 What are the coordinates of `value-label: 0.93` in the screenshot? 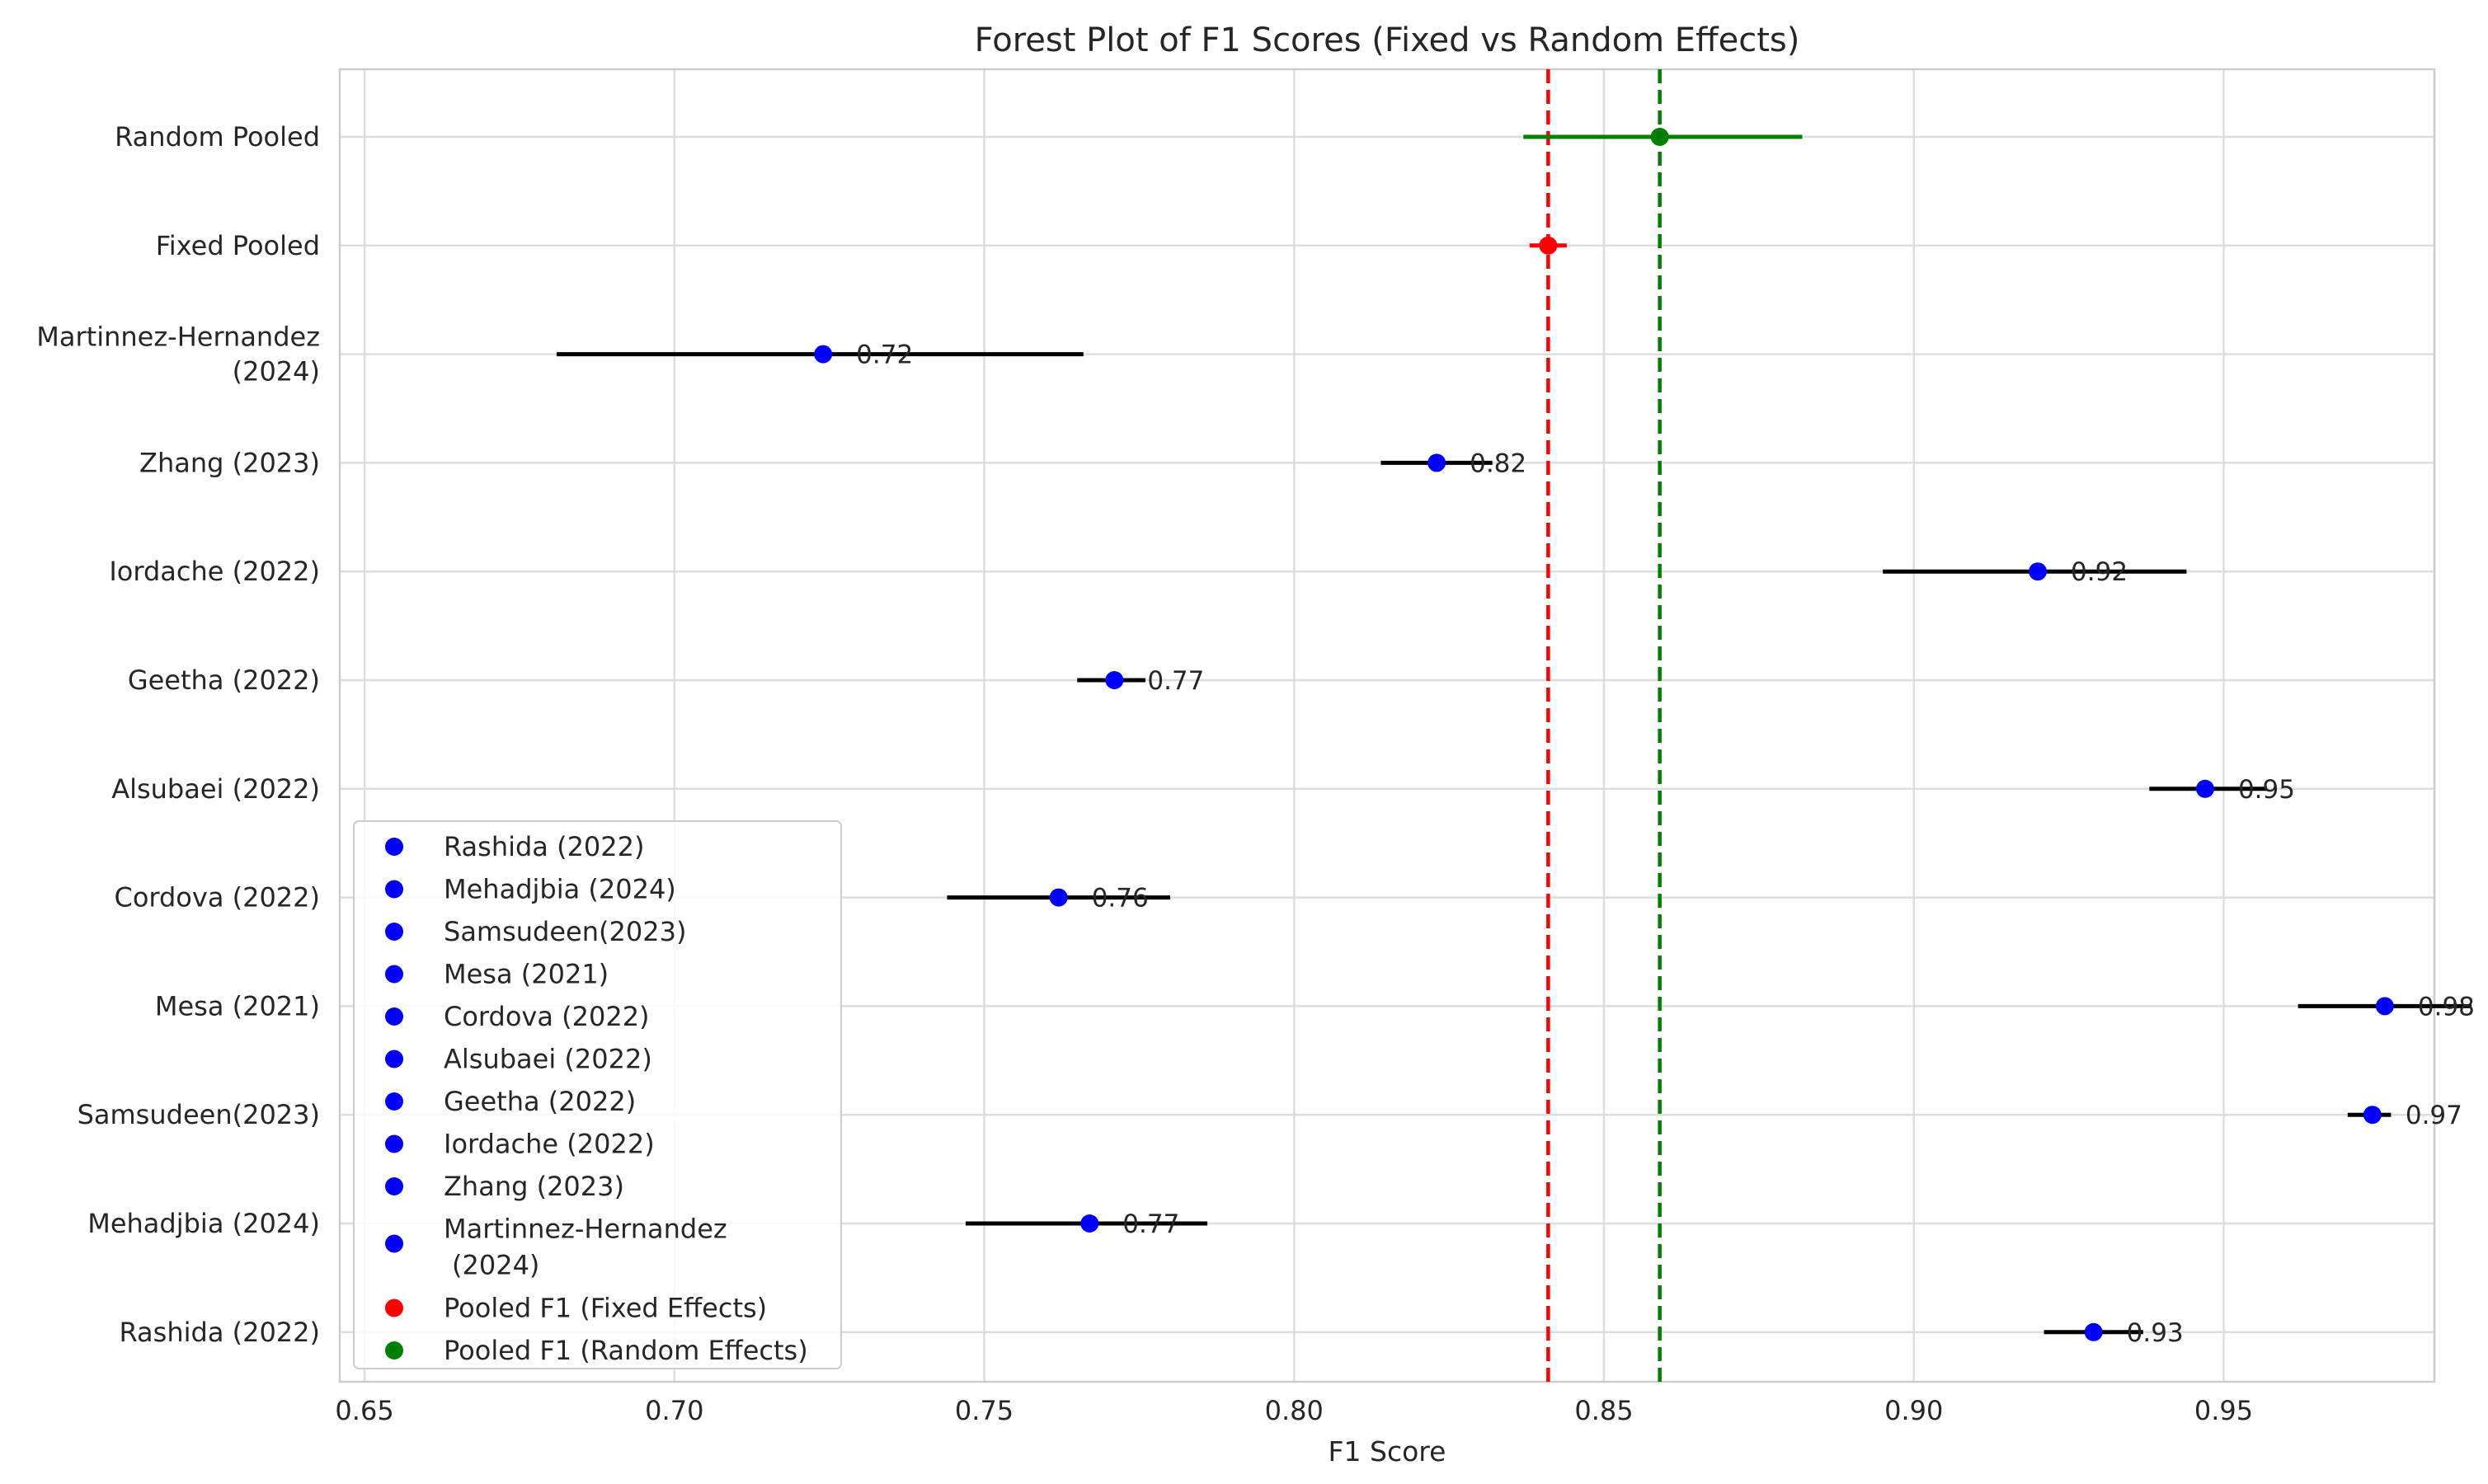 It's located at (2155, 1333).